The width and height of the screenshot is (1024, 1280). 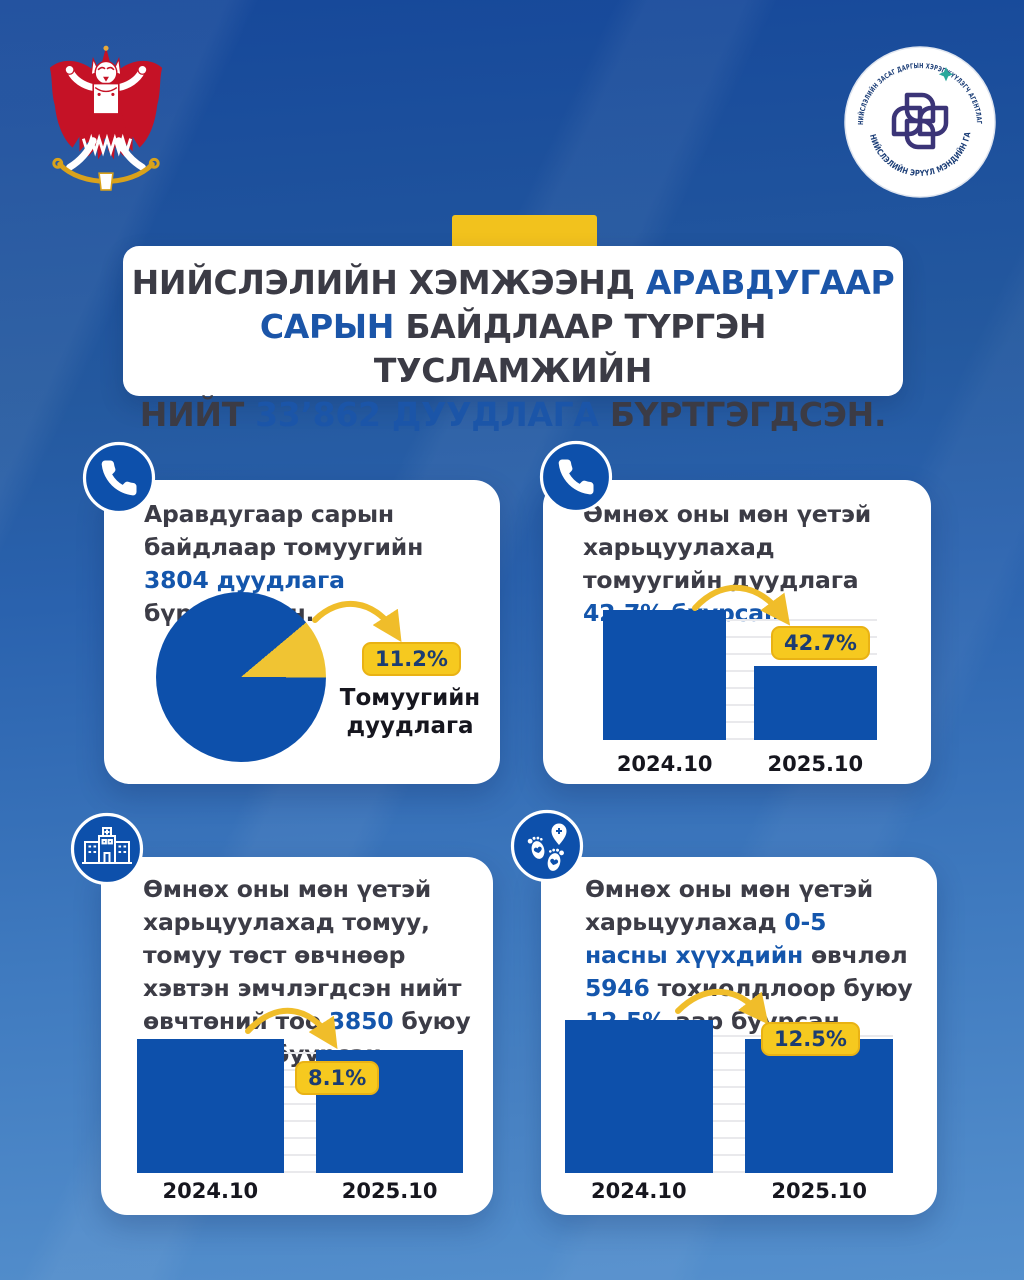 What do you see at coordinates (410, 712) in the screenshot?
I see `pie-label: Томуугийн дуудлага` at bounding box center [410, 712].